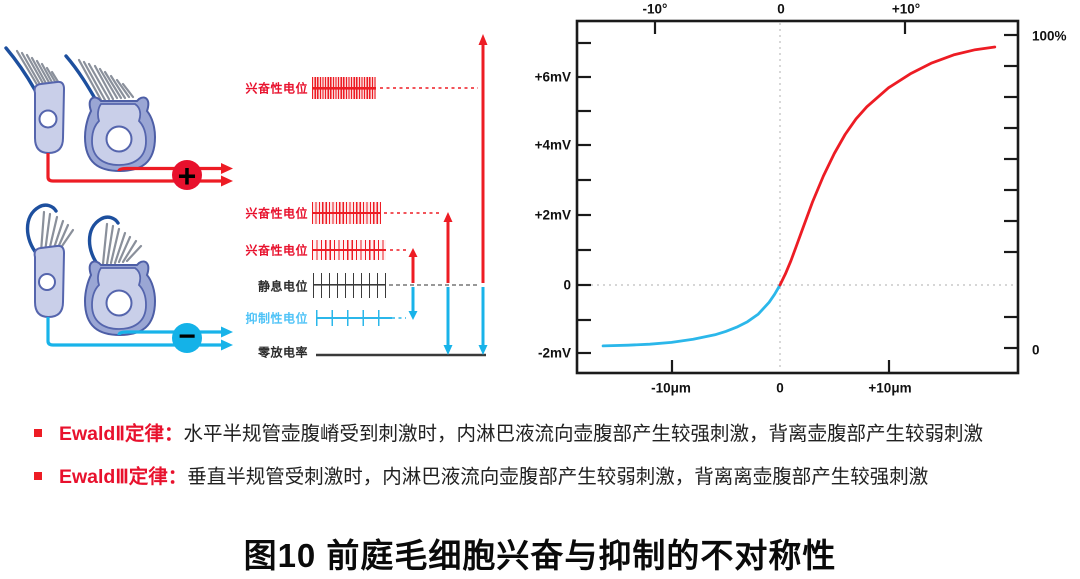  Describe the element at coordinates (349, 250) in the screenshot. I see `spike-train-excitatory-low` at that location.